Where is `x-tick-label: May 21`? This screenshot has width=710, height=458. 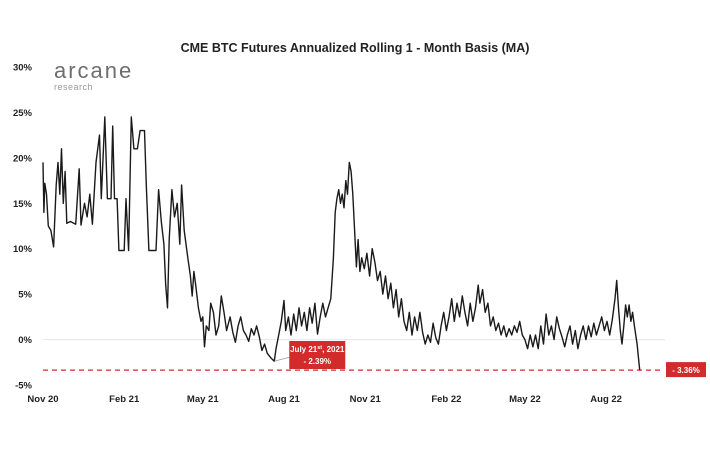 x-tick-label: May 21 is located at coordinates (203, 399).